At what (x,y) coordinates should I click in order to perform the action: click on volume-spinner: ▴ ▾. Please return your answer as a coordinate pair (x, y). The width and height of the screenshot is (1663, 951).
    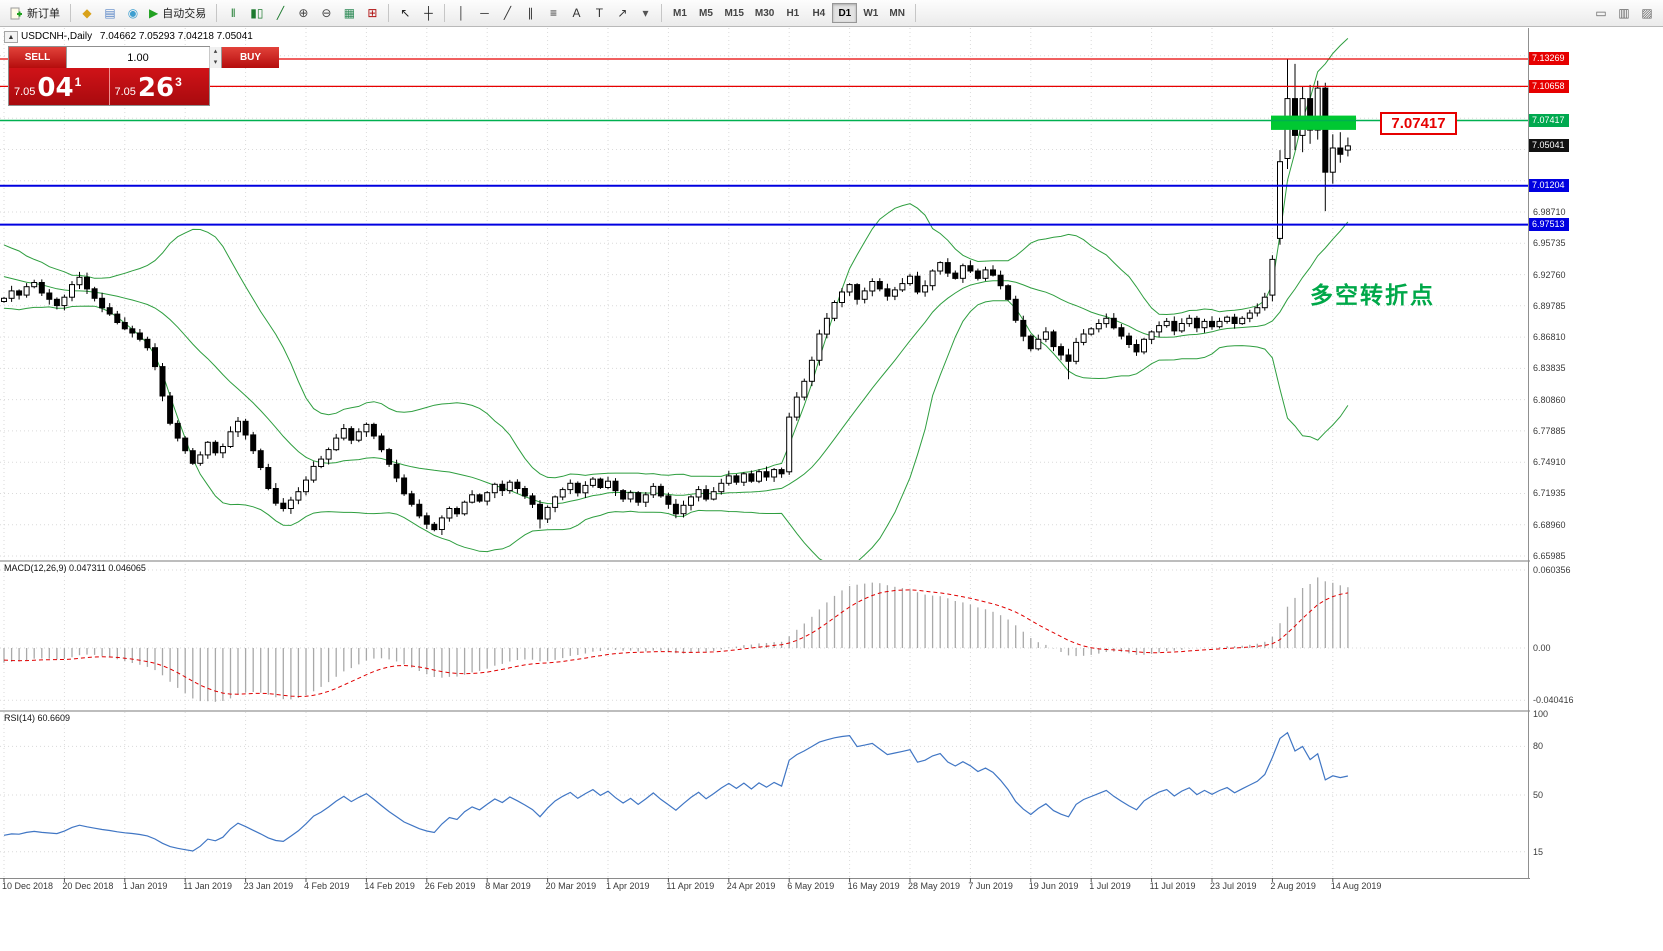
    Looking at the image, I should click on (215, 57).